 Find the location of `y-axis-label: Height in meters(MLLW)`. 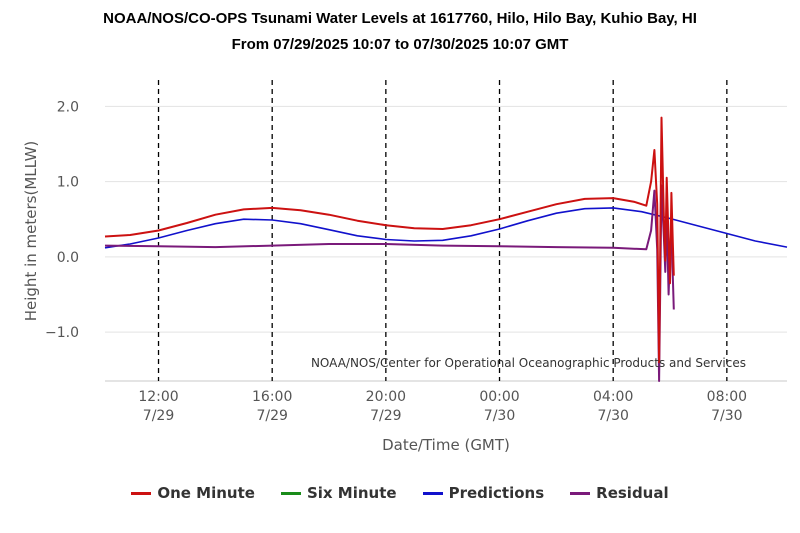

y-axis-label: Height in meters(MLLW) is located at coordinates (31, 231).